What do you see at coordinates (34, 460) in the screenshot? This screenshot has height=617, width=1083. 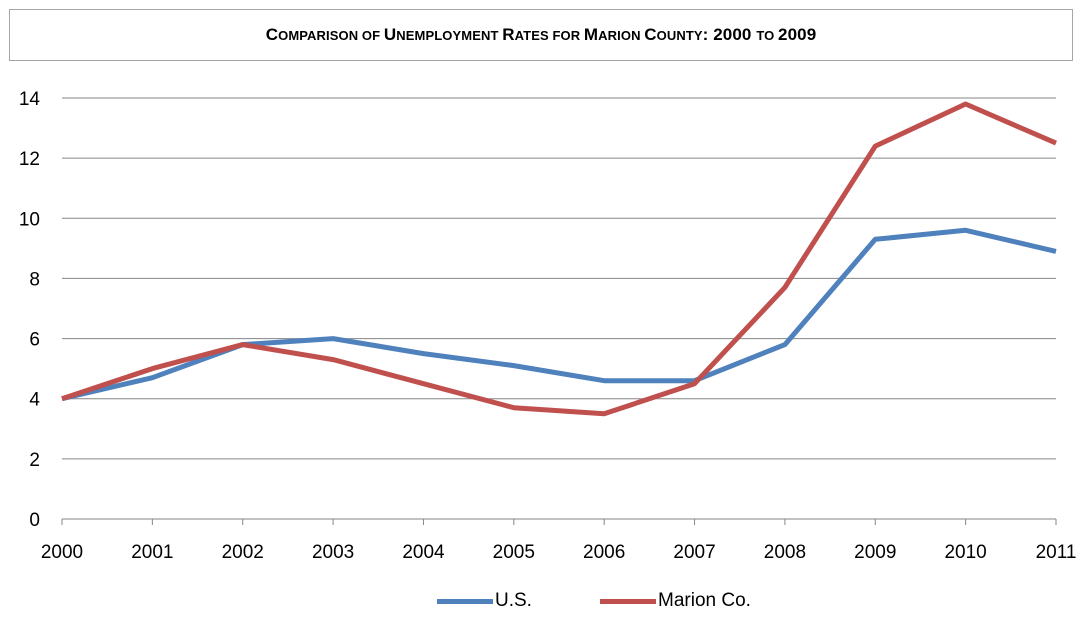 I see `y-tick-label: 2` at bounding box center [34, 460].